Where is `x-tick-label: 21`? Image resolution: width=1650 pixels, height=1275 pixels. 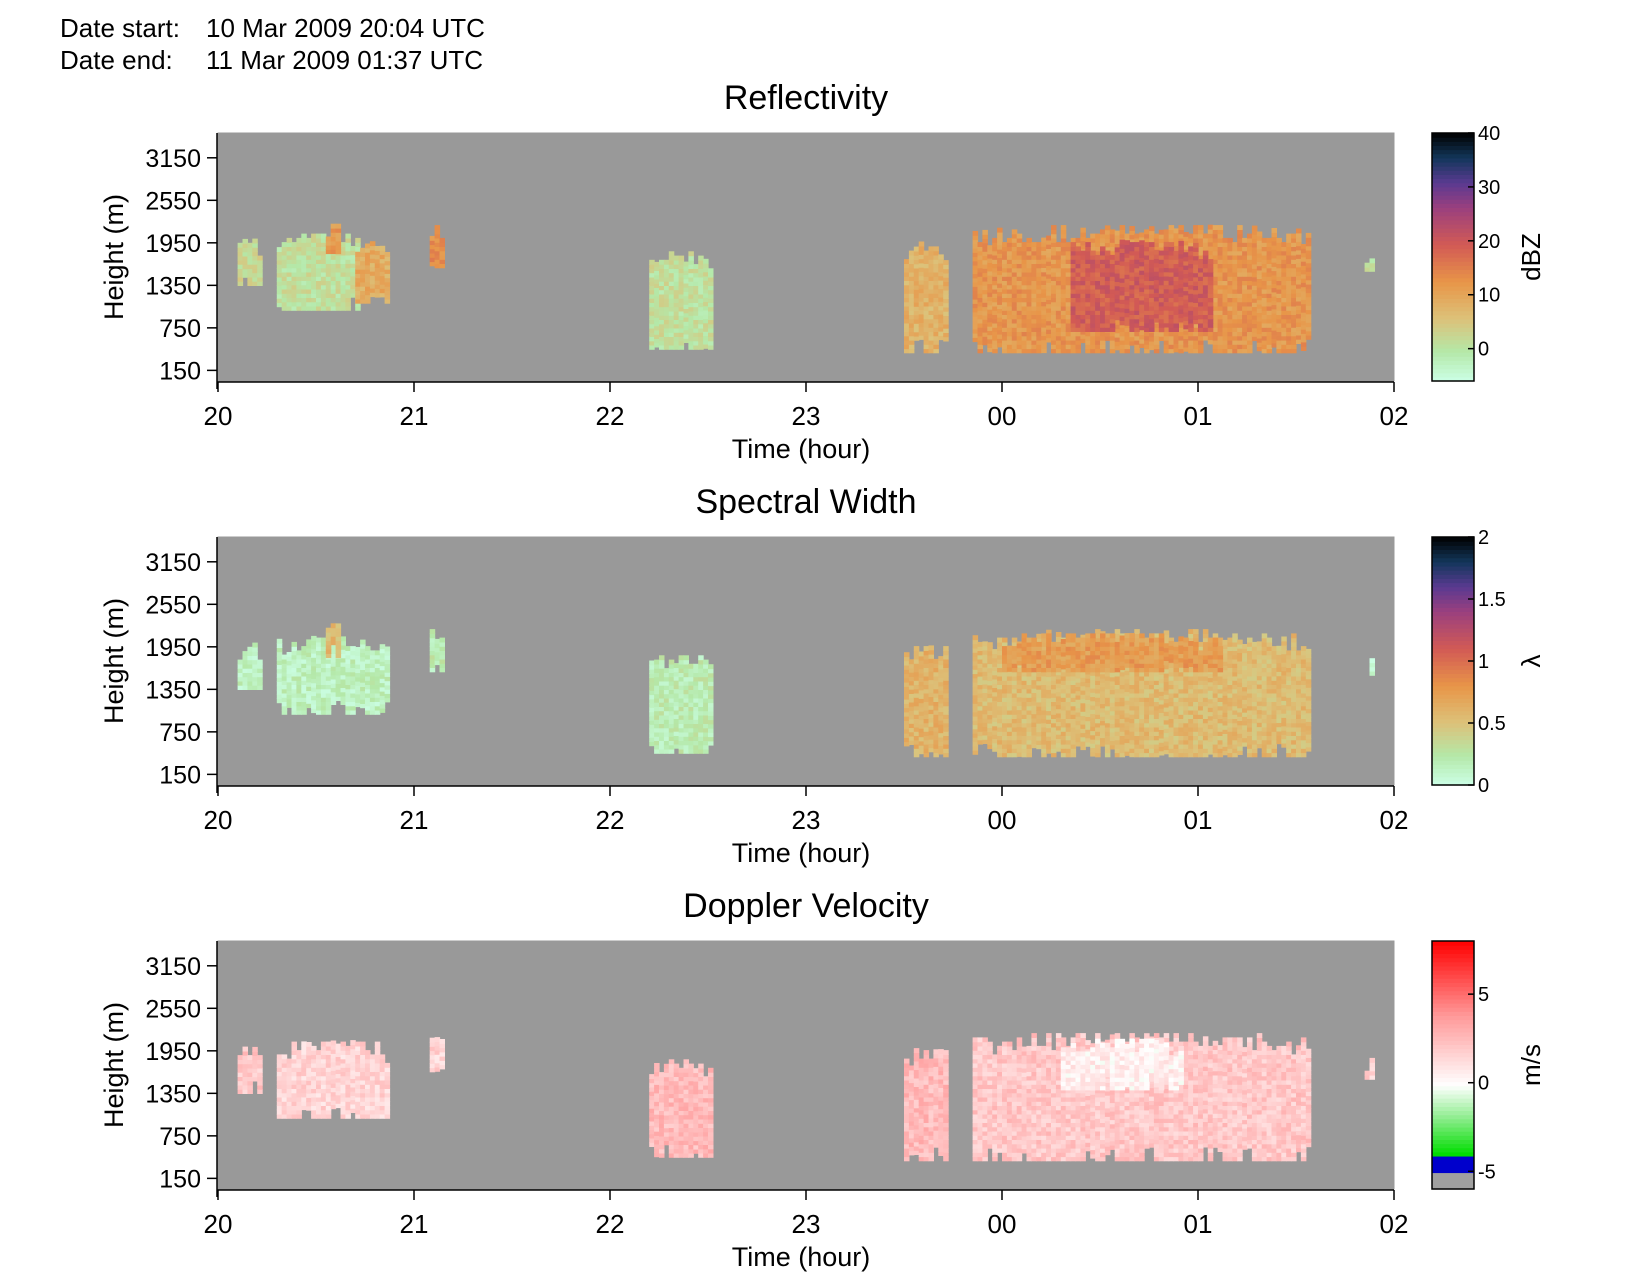 x-tick-label: 21 is located at coordinates (414, 416).